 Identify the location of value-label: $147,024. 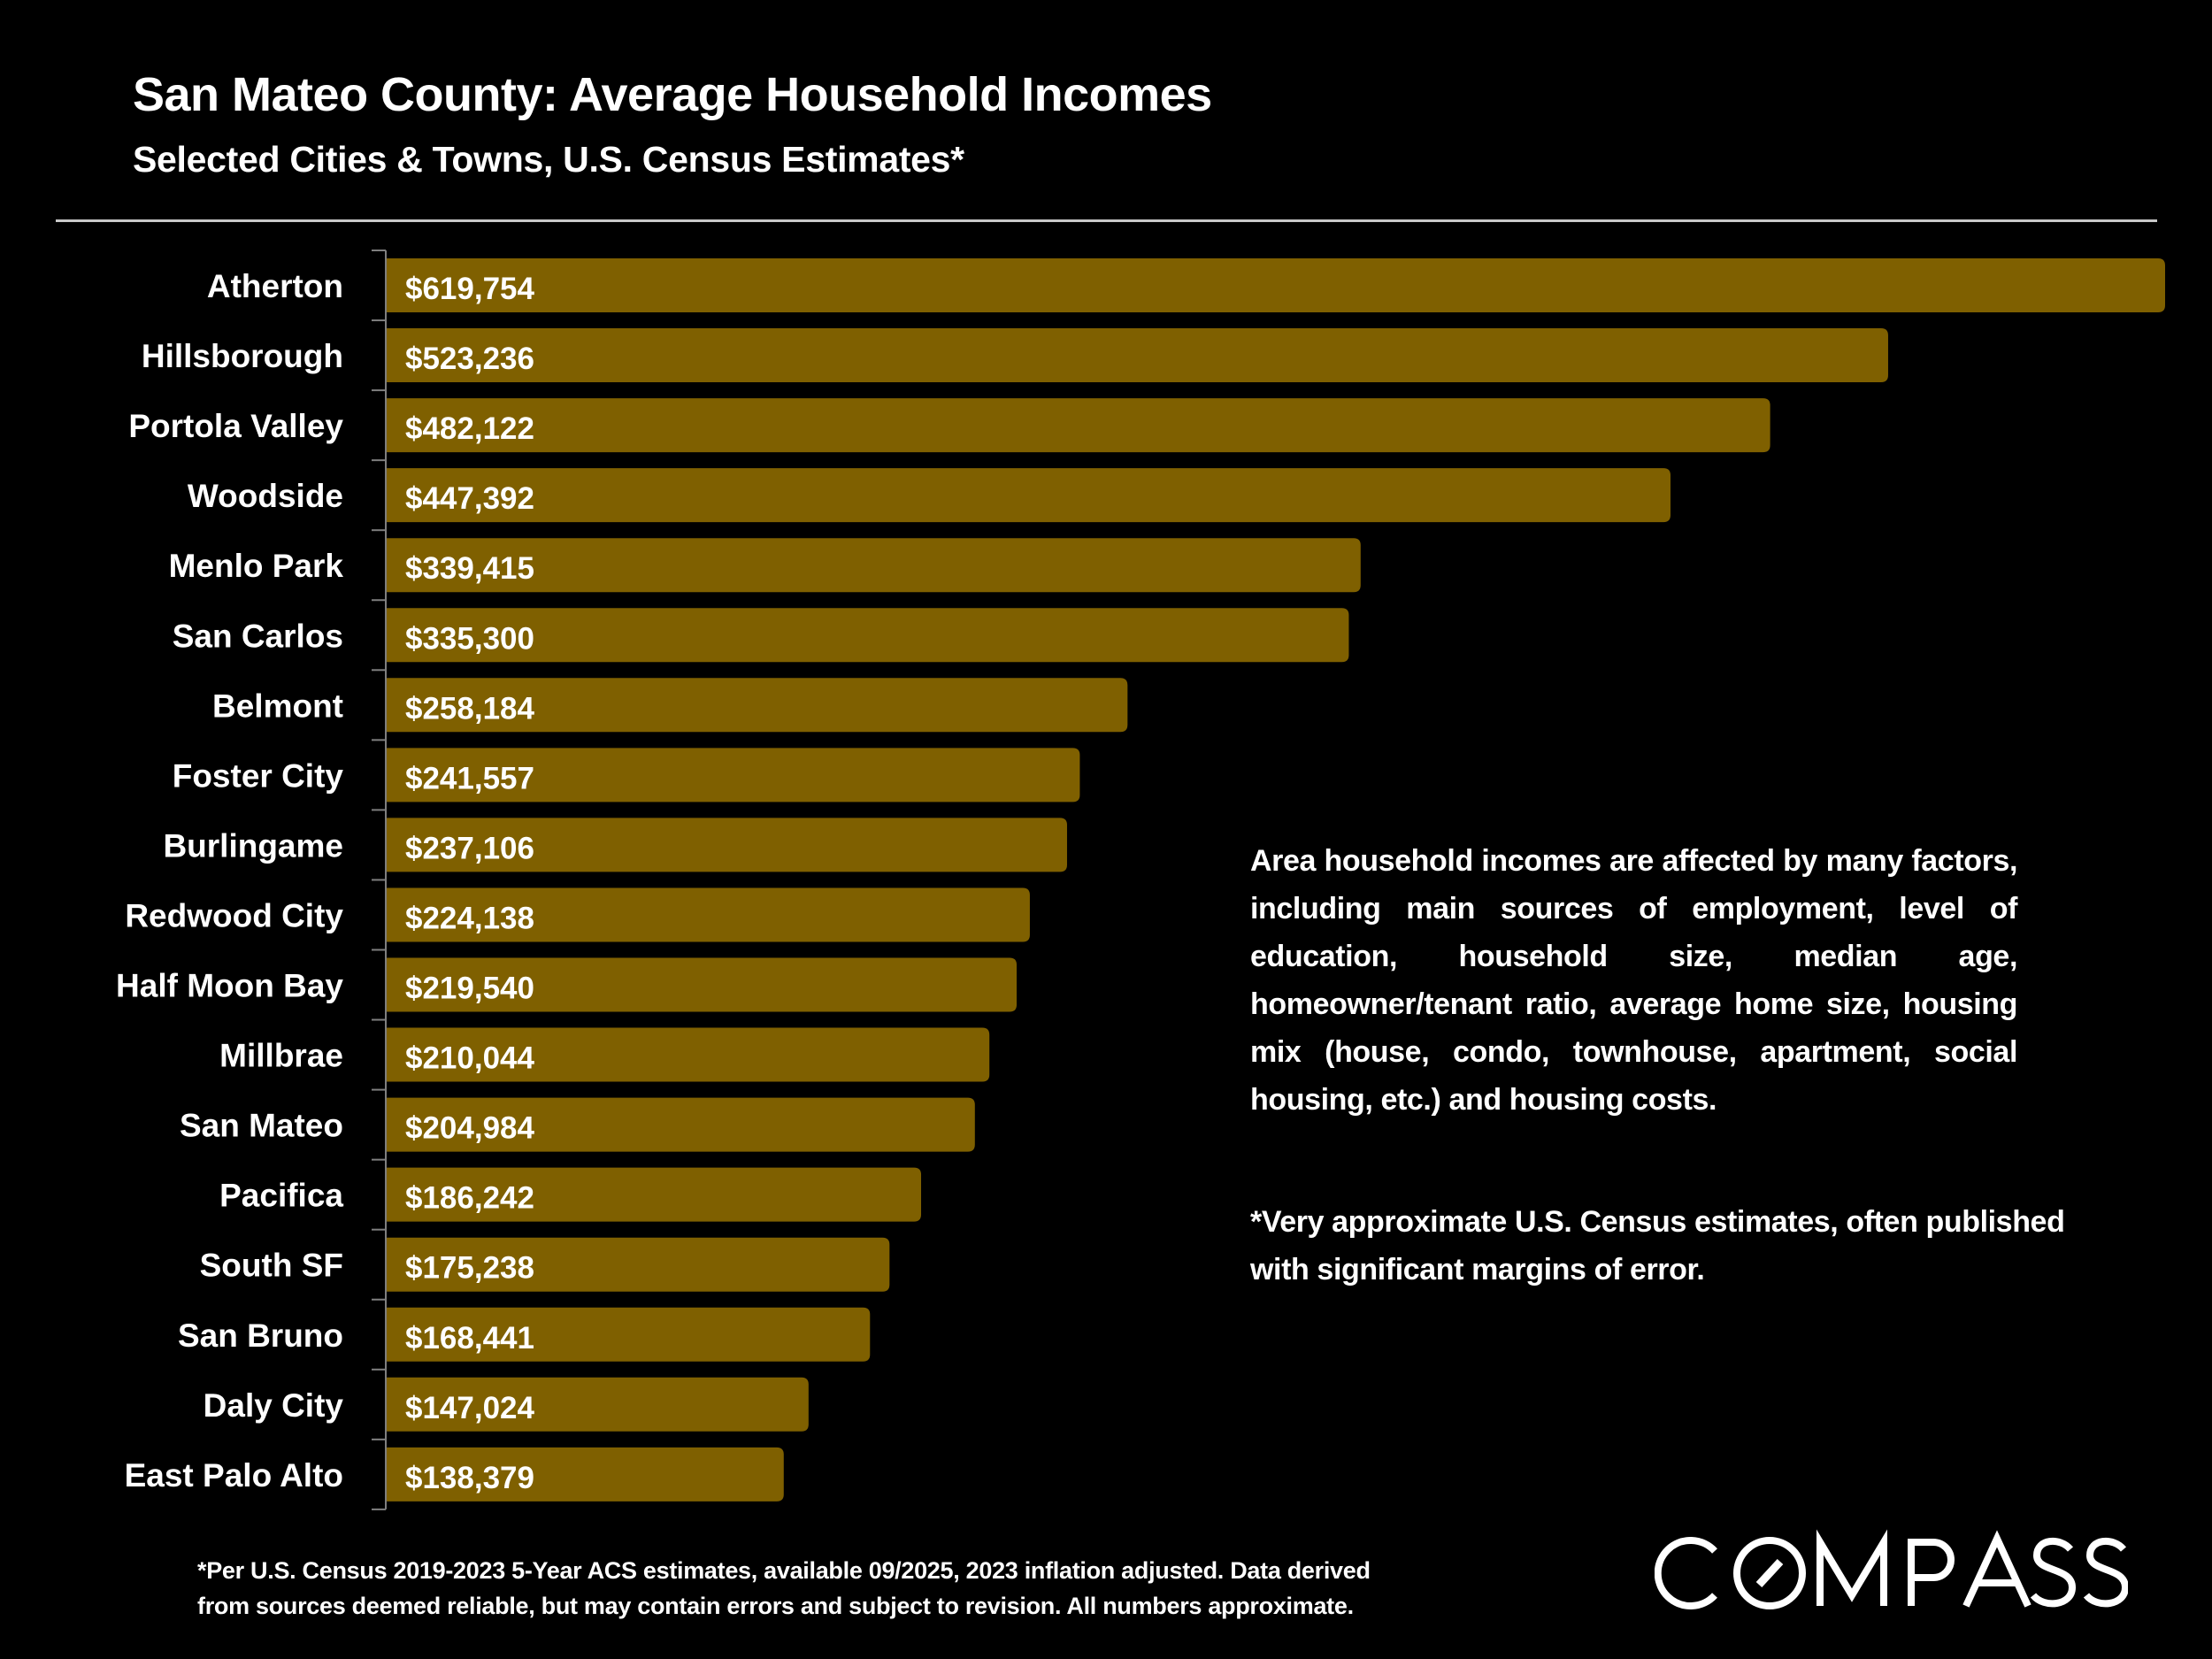
(470, 1408).